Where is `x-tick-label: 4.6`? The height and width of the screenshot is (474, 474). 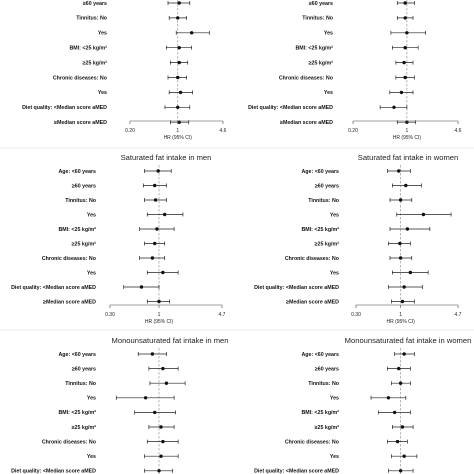
x-tick-label: 4.6 is located at coordinates (458, 131).